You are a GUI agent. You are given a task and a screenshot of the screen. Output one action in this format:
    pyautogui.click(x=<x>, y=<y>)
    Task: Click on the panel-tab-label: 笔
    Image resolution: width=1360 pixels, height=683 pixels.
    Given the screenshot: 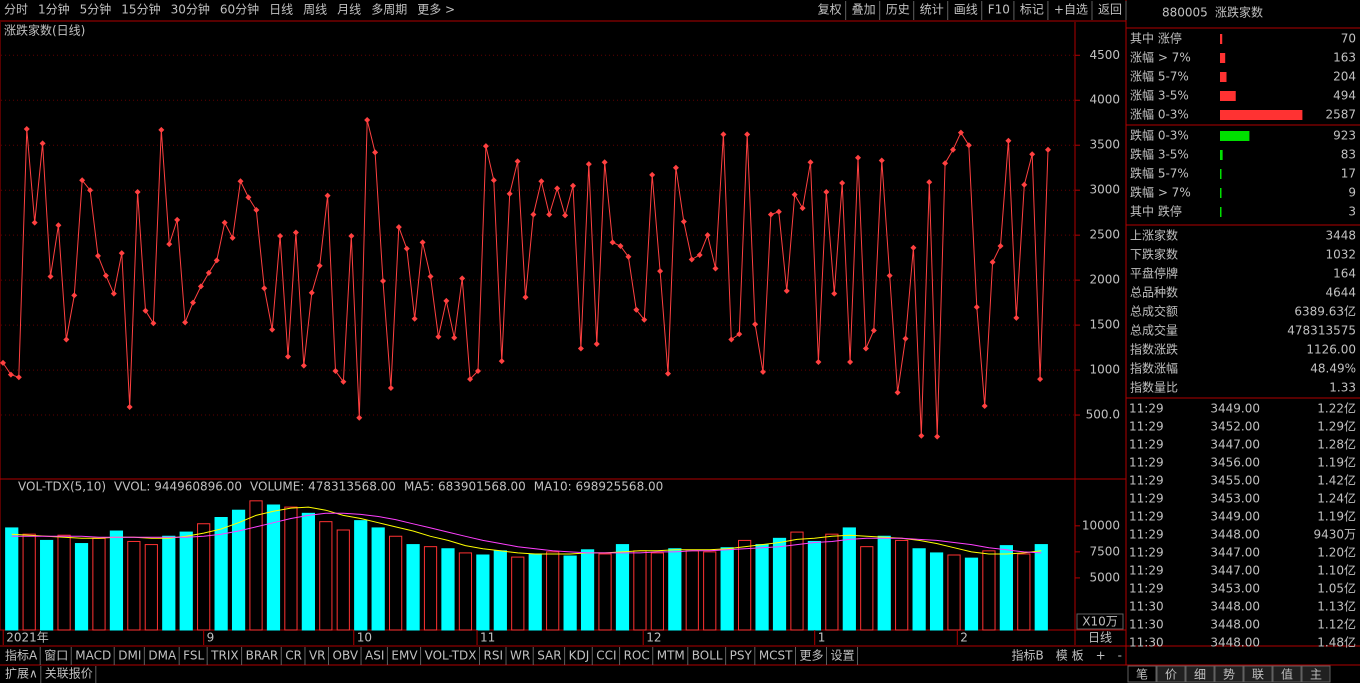 What is the action you would take?
    pyautogui.click(x=1142, y=674)
    